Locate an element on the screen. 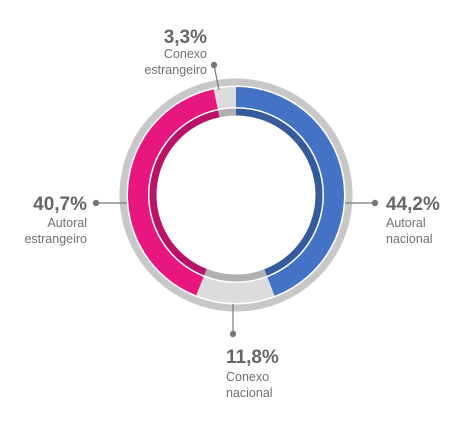  slice-label-2-line-1: estrangeiro is located at coordinates (55, 239).